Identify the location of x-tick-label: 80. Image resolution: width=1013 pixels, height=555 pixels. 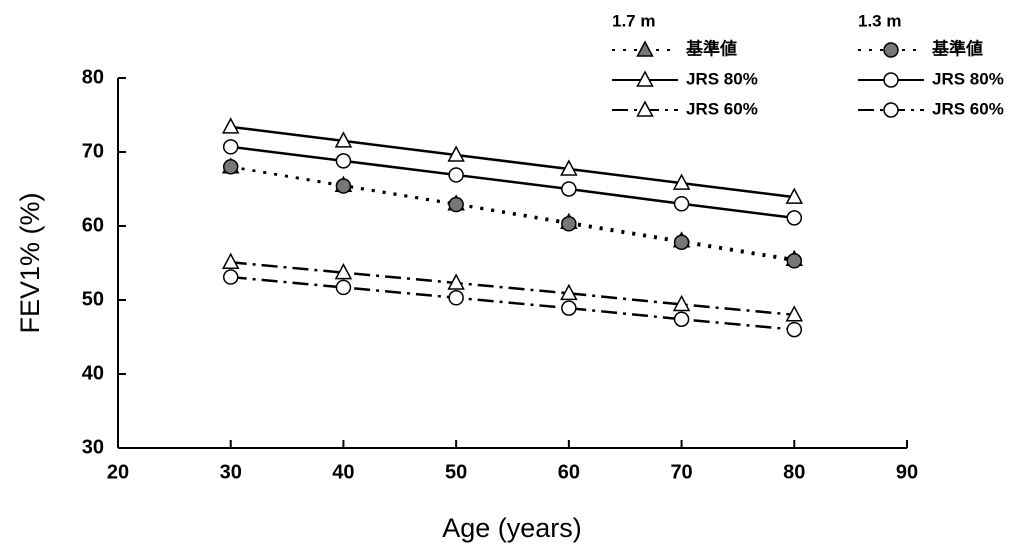
(794, 472).